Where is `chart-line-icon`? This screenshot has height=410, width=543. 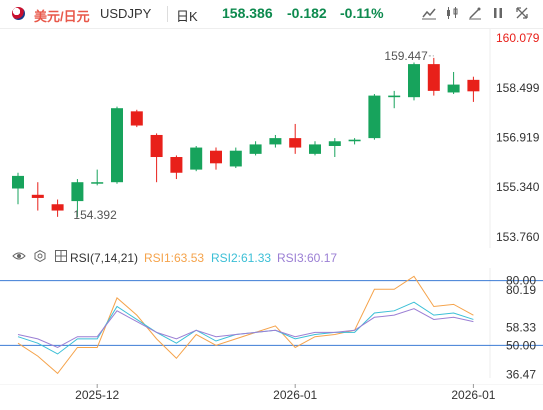 chart-line-icon is located at coordinates (429, 14).